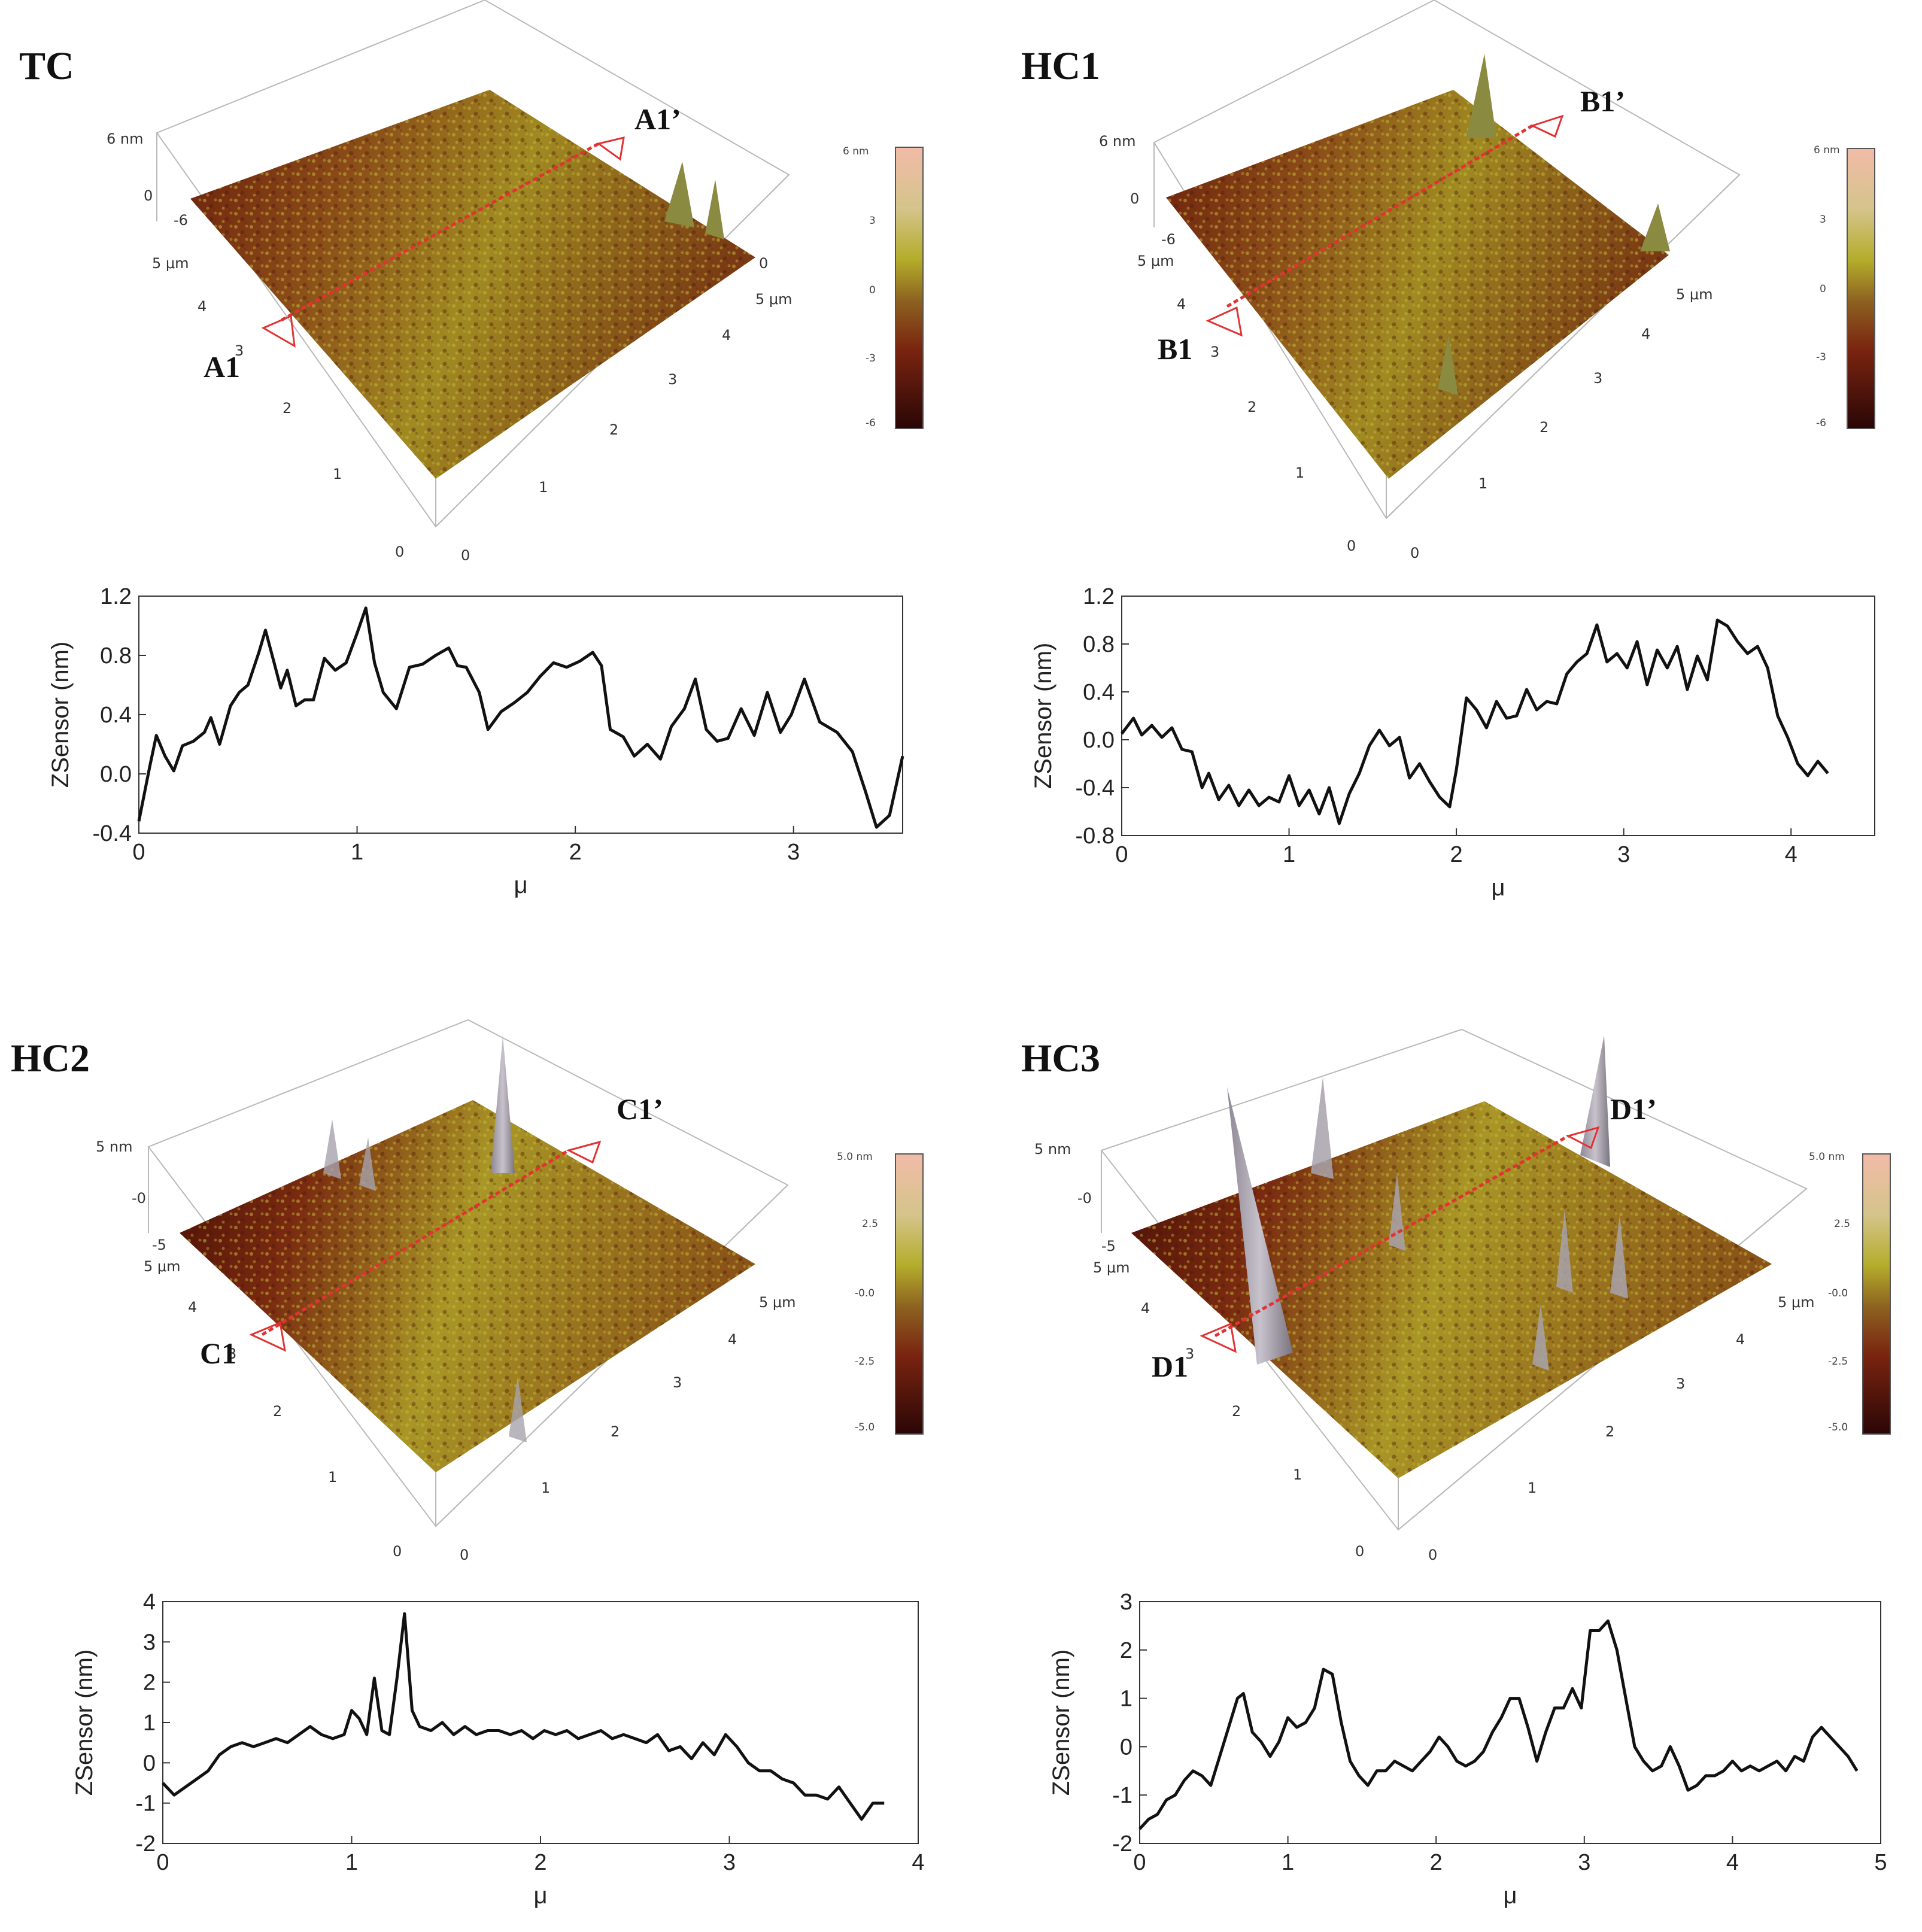 Image resolution: width=1922 pixels, height=1932 pixels. I want to click on y-tick-label: 0.4, so click(116, 716).